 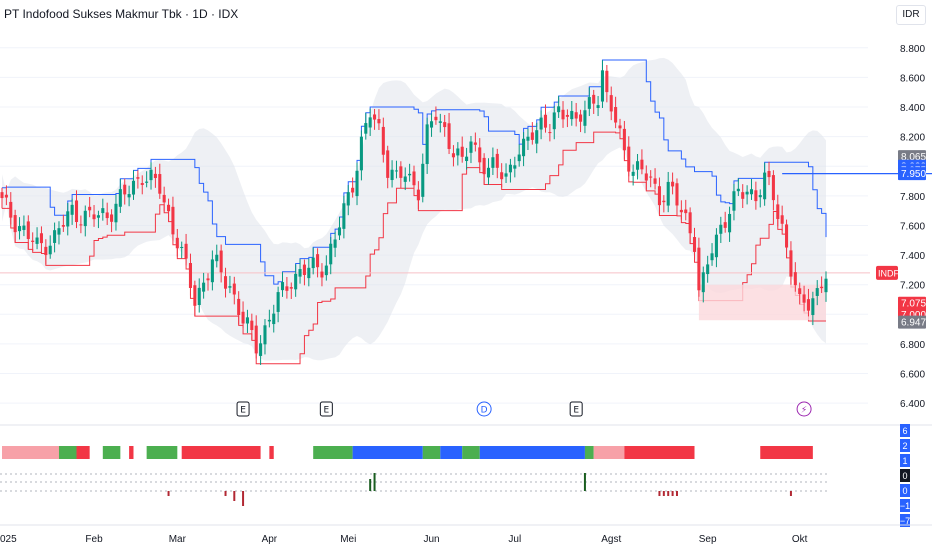 What do you see at coordinates (804, 409) in the screenshot?
I see `event-marker: ⚡` at bounding box center [804, 409].